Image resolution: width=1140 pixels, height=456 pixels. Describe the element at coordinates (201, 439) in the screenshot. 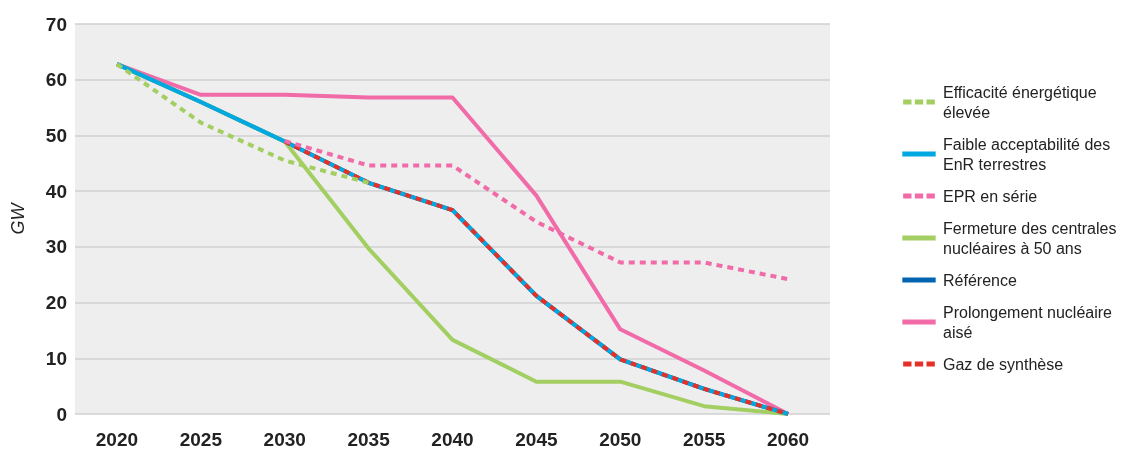

I see `x-tick-label: 2025` at that location.